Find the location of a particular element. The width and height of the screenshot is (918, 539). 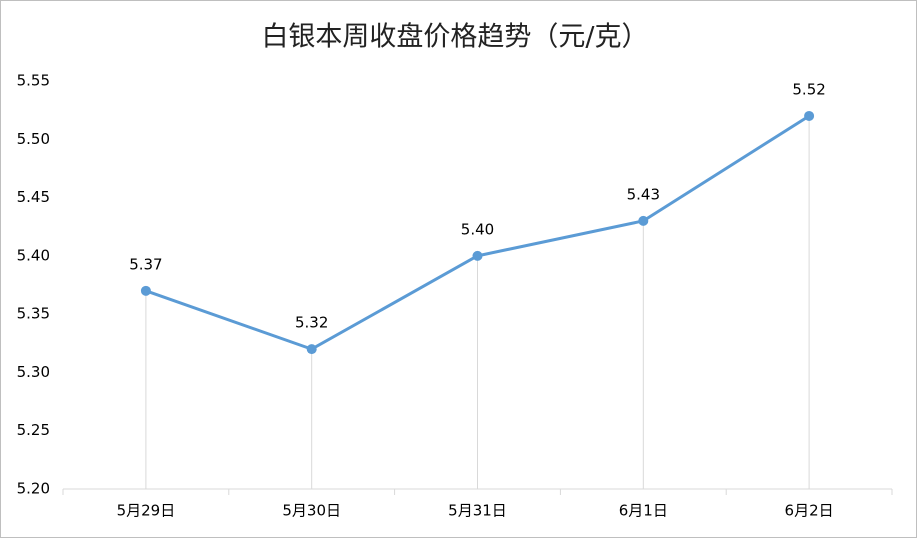

x-tick-label: 5月30日 is located at coordinates (311, 511).